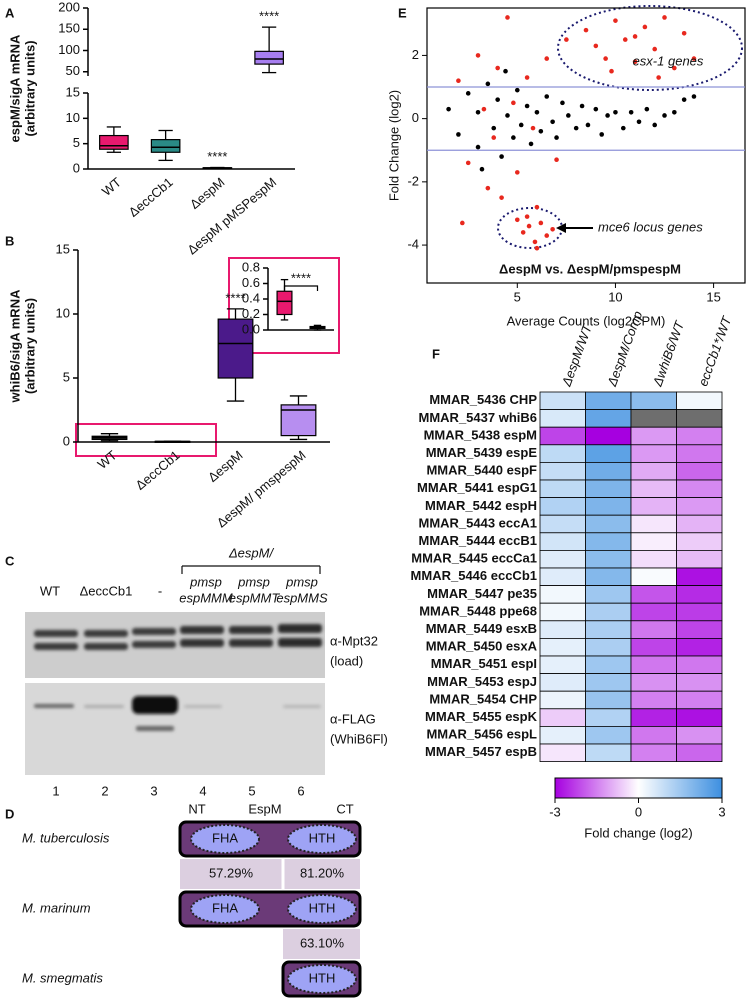 This screenshot has height=1000, width=750. Describe the element at coordinates (590, 268) in the screenshot. I see `annotation: ΔespM vs. ΔespM/pmspespM` at that location.